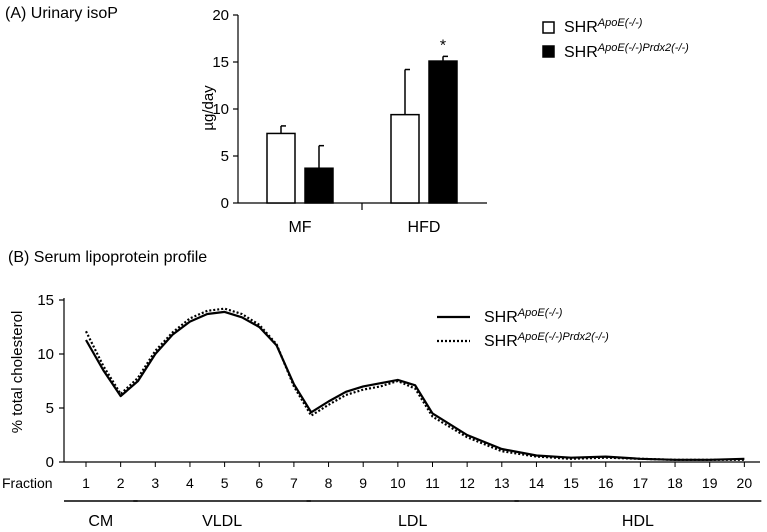 The image size is (767, 532). What do you see at coordinates (220, 15) in the screenshot?
I see `y-tick-label-a: 20` at bounding box center [220, 15].